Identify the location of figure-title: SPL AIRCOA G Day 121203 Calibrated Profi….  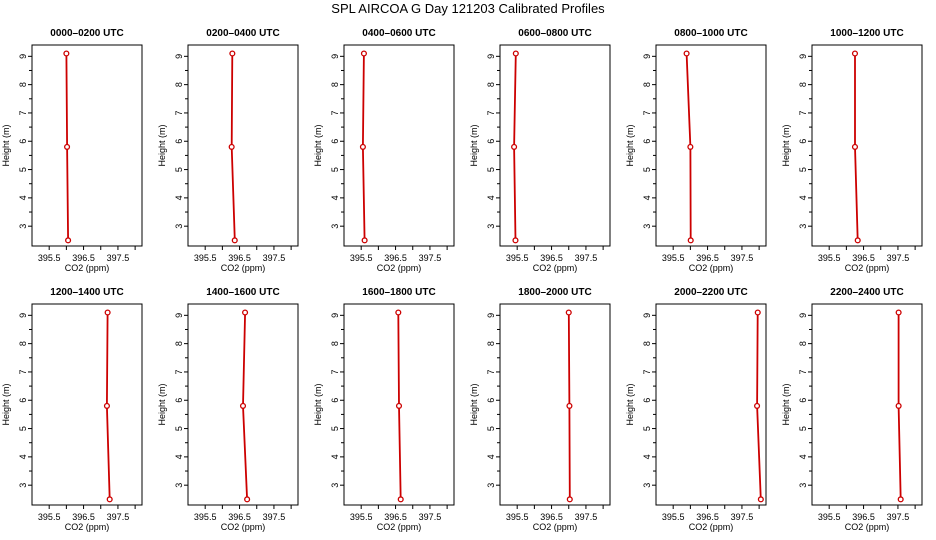
(468, 8).